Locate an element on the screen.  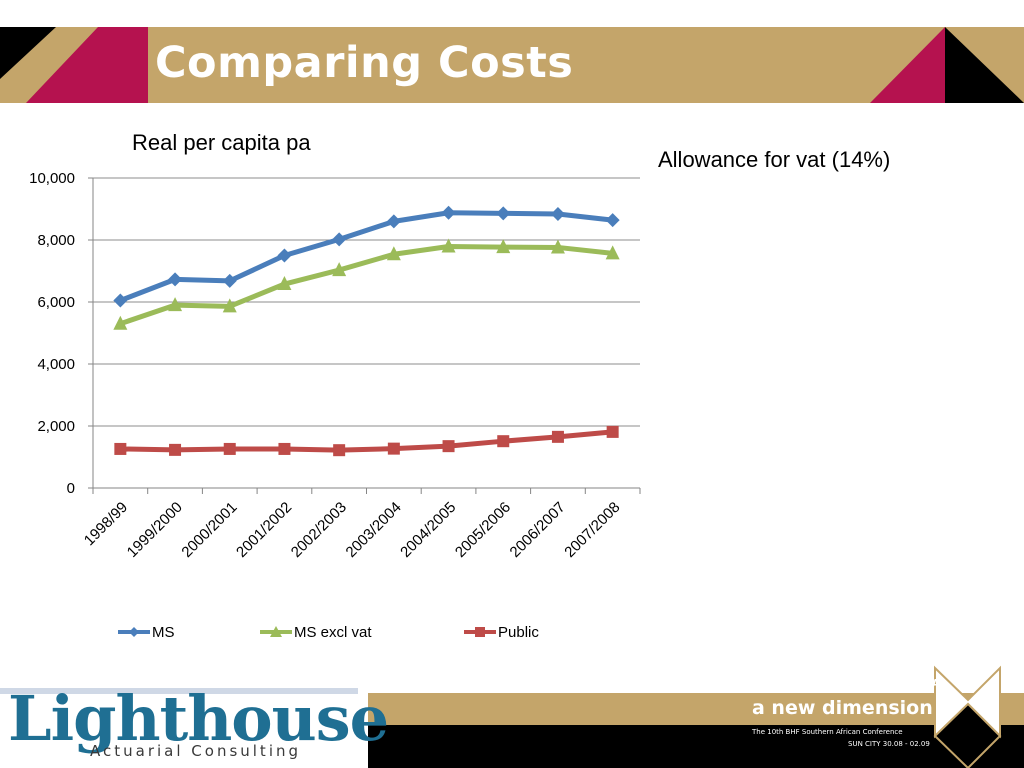
y-tick-label: 4,000 is located at coordinates (56, 364).